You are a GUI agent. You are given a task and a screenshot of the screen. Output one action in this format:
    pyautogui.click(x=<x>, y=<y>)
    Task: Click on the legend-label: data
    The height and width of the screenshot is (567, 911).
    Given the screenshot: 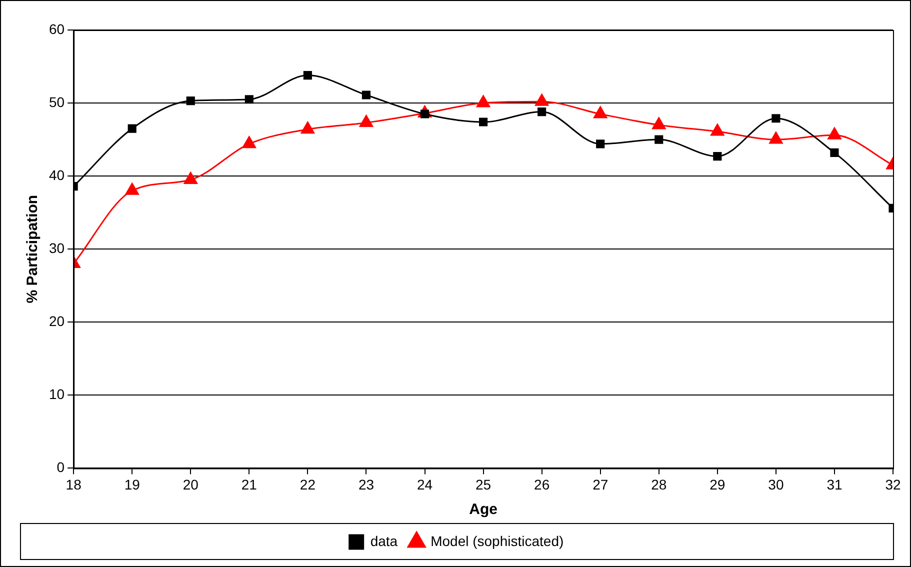 What is the action you would take?
    pyautogui.click(x=384, y=540)
    